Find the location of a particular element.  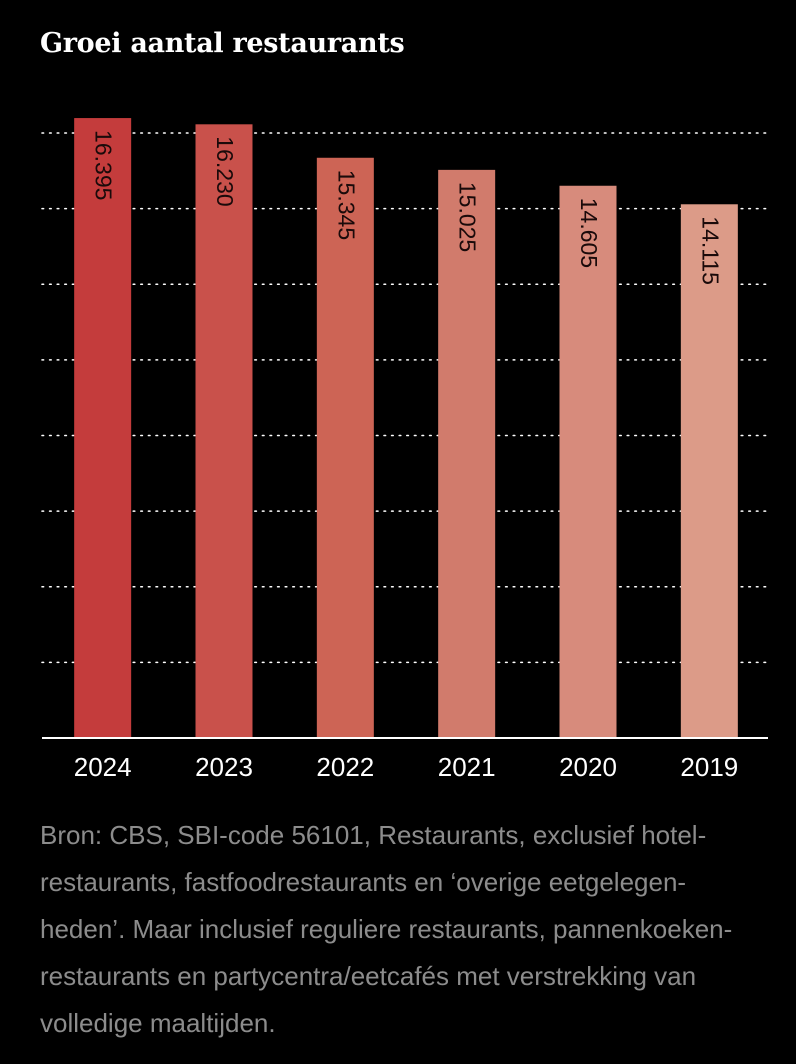

value-label-2021: 15.025 is located at coordinates (468, 217).